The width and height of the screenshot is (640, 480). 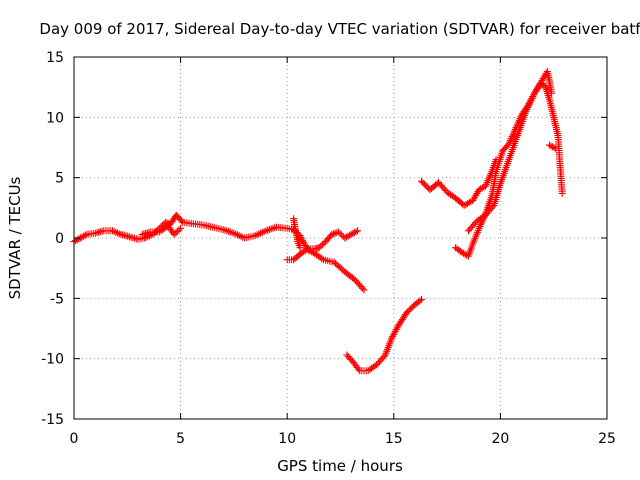 I want to click on x-tick-label: 10, so click(x=287, y=439).